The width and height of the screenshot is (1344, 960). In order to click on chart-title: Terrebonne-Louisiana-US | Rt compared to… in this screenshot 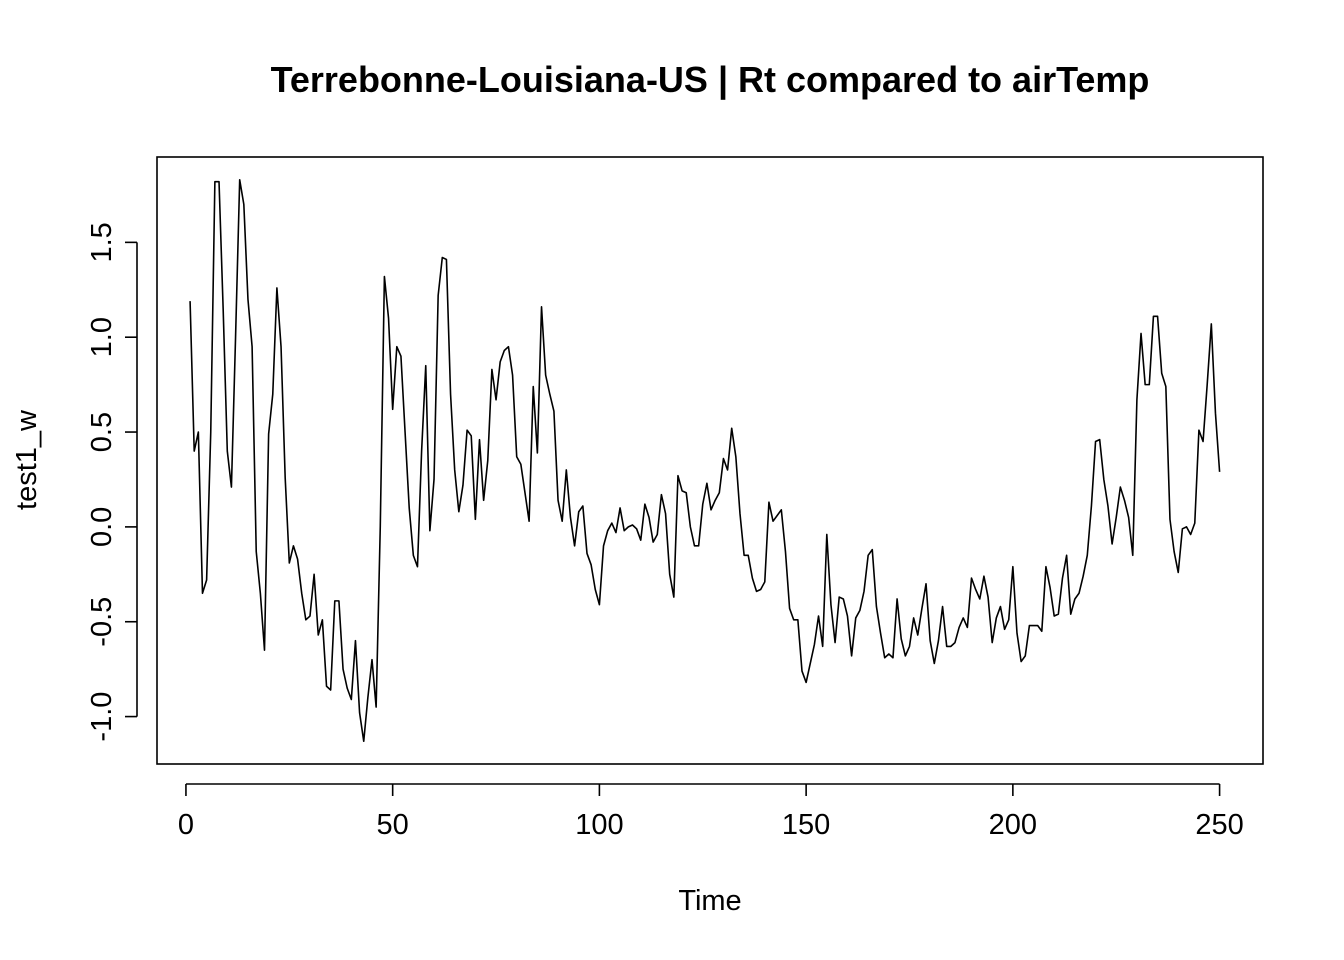, I will do `click(710, 80)`.